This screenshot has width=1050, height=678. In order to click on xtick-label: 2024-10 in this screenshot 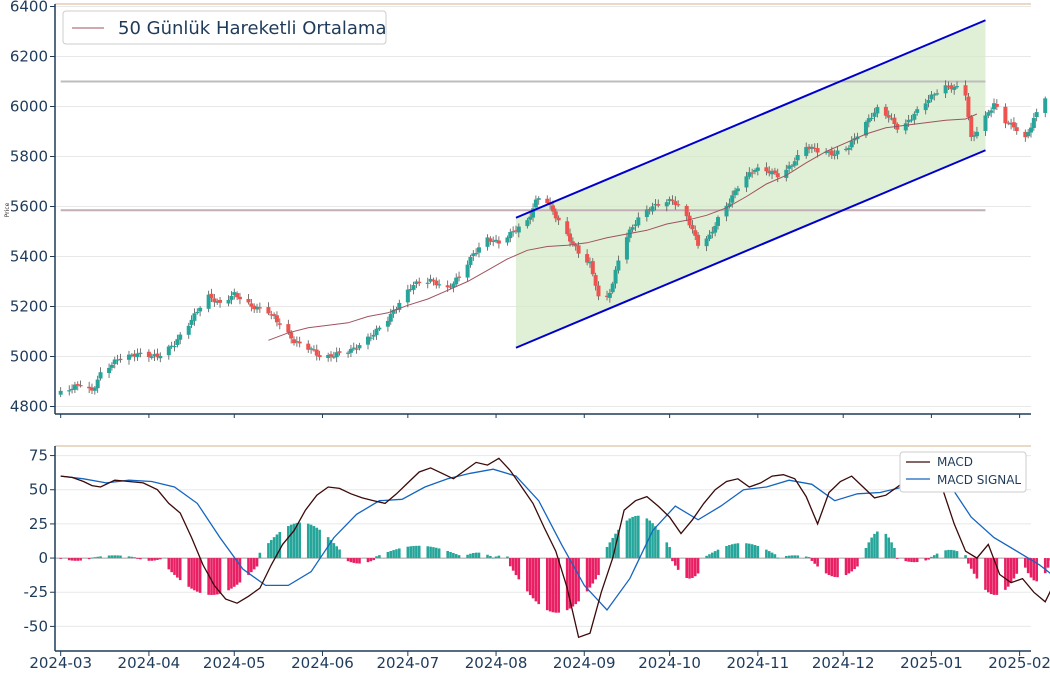, I will do `click(669, 663)`.